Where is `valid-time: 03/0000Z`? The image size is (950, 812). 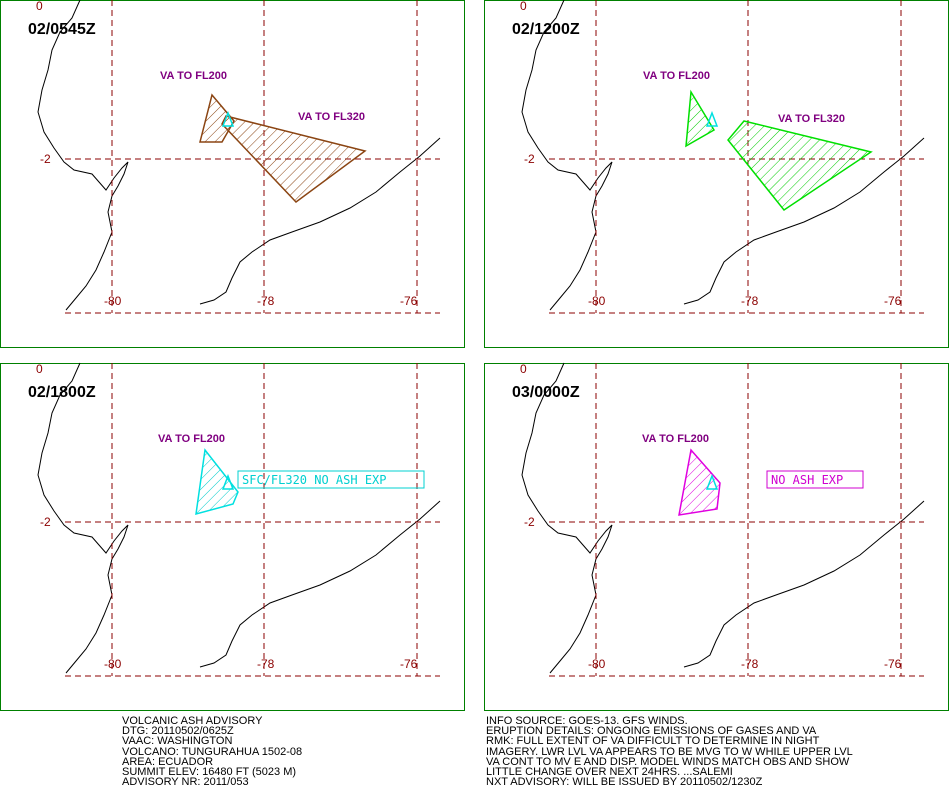 valid-time: 03/0000Z is located at coordinates (546, 392).